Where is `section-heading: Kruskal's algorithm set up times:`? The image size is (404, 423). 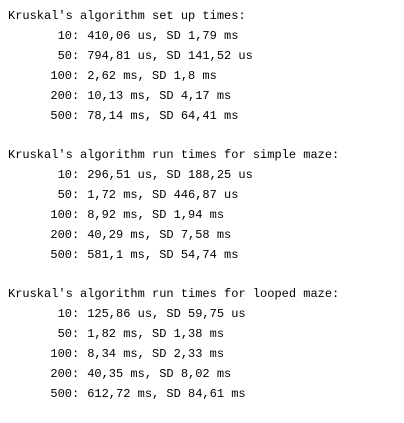
section-heading: Kruskal's algorithm set up times: is located at coordinates (127, 16).